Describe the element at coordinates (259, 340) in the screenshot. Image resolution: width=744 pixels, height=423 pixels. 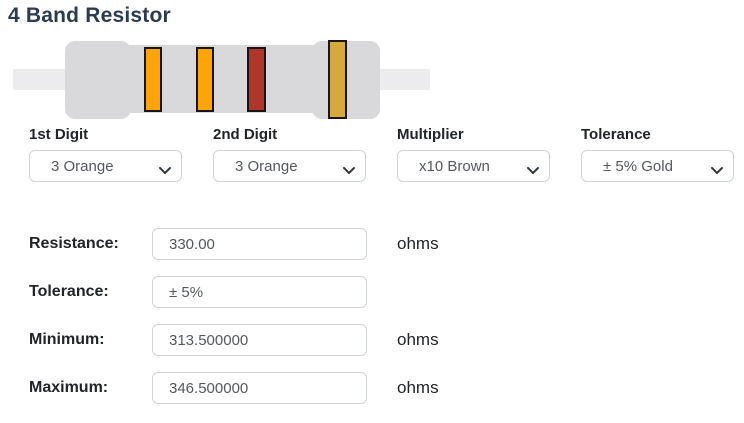
I see `minimum-input` at that location.